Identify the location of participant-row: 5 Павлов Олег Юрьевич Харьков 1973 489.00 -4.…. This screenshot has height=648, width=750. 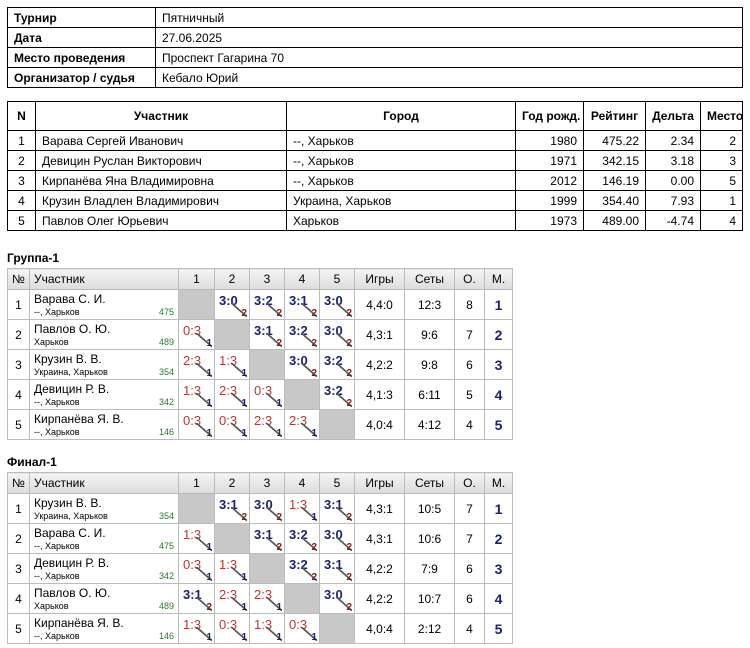
(375, 220).